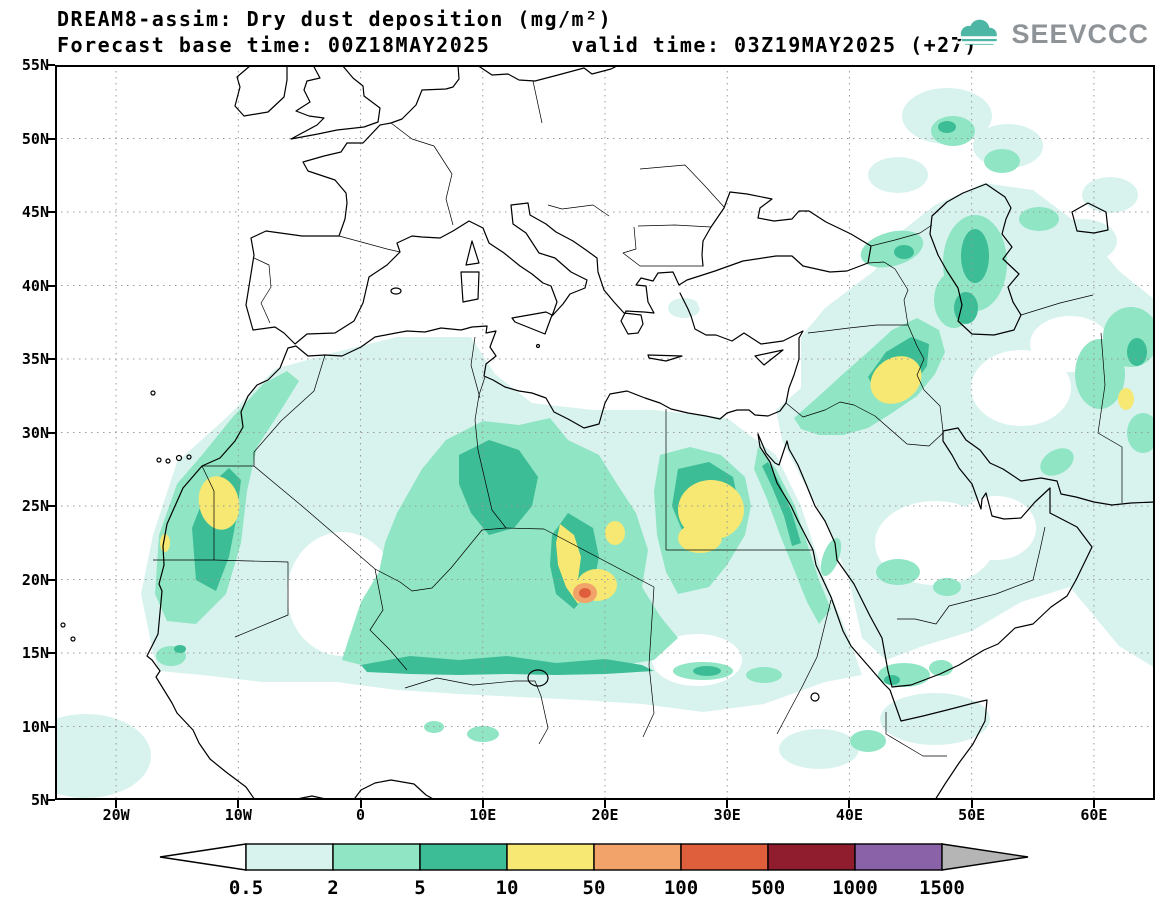 Image resolution: width=1165 pixels, height=907 pixels. Describe the element at coordinates (419, 888) in the screenshot. I see `colorbar-label: 5` at that location.